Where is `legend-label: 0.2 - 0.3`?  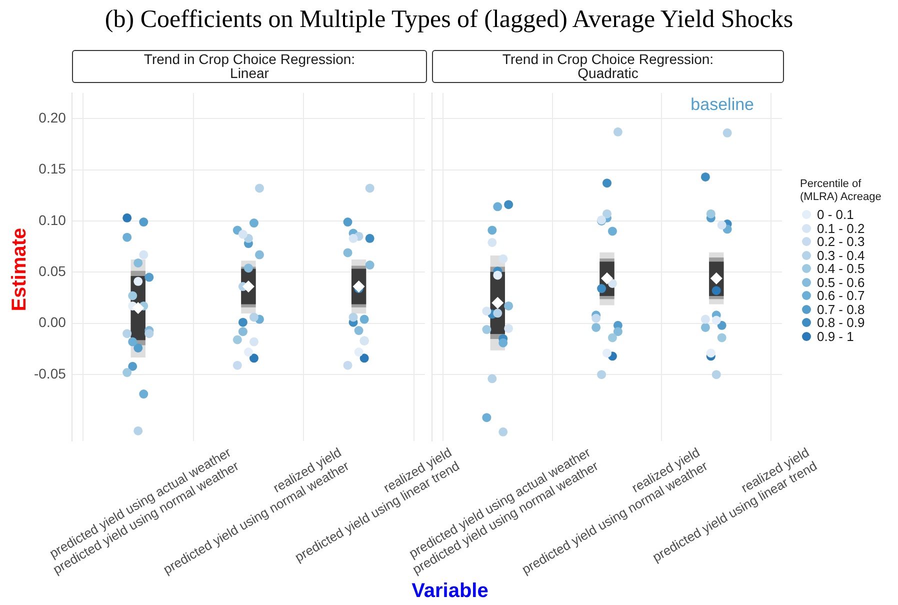 legend-label: 0.2 - 0.3 is located at coordinates (841, 242).